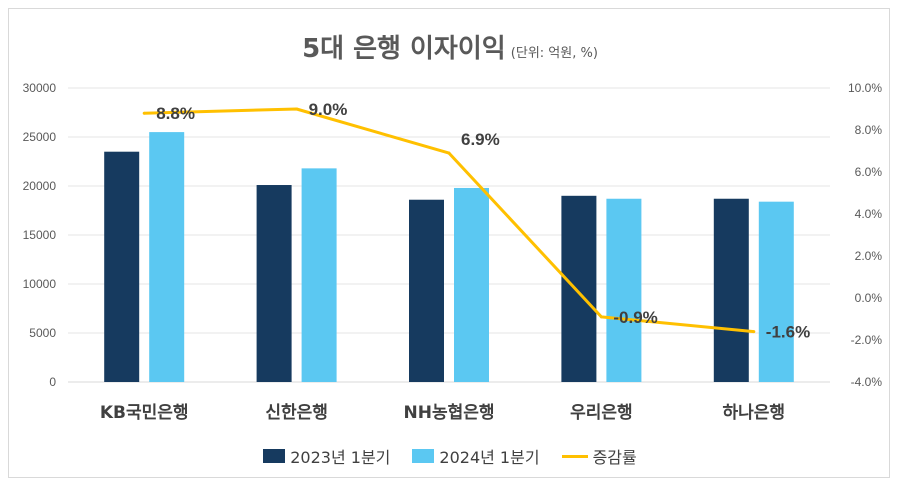 This screenshot has width=900, height=488. Describe the element at coordinates (869, 130) in the screenshot. I see `right-tick-label: 8.0%` at that location.